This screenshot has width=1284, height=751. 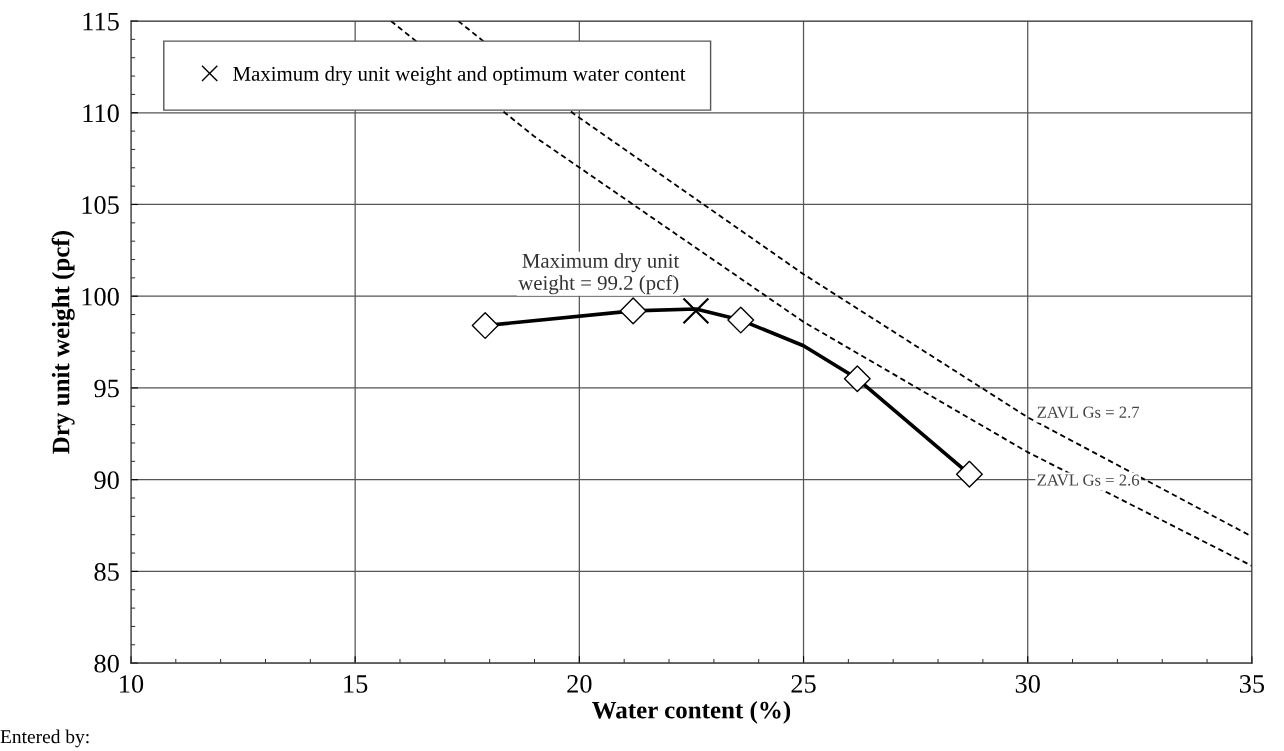 I want to click on y-tick-label: 80, so click(x=106, y=663).